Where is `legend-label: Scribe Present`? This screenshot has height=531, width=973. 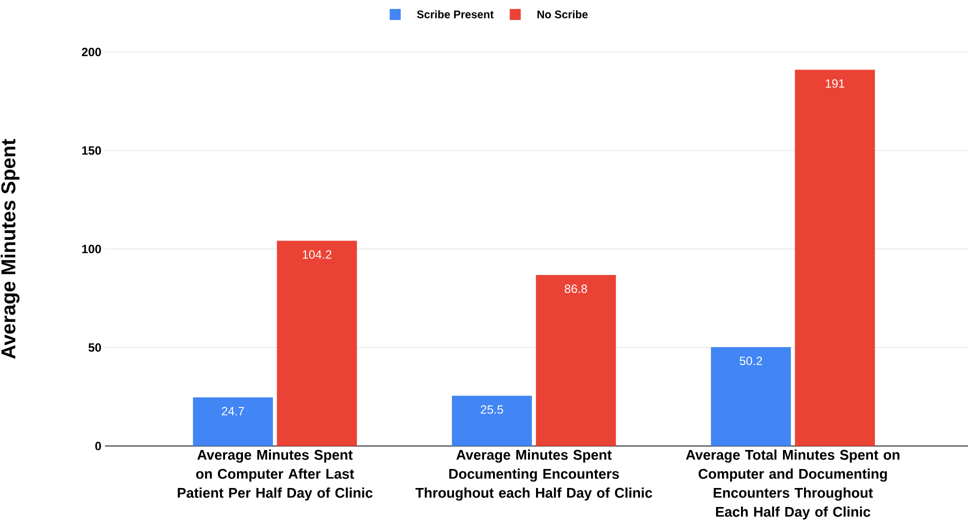
legend-label: Scribe Present is located at coordinates (455, 14).